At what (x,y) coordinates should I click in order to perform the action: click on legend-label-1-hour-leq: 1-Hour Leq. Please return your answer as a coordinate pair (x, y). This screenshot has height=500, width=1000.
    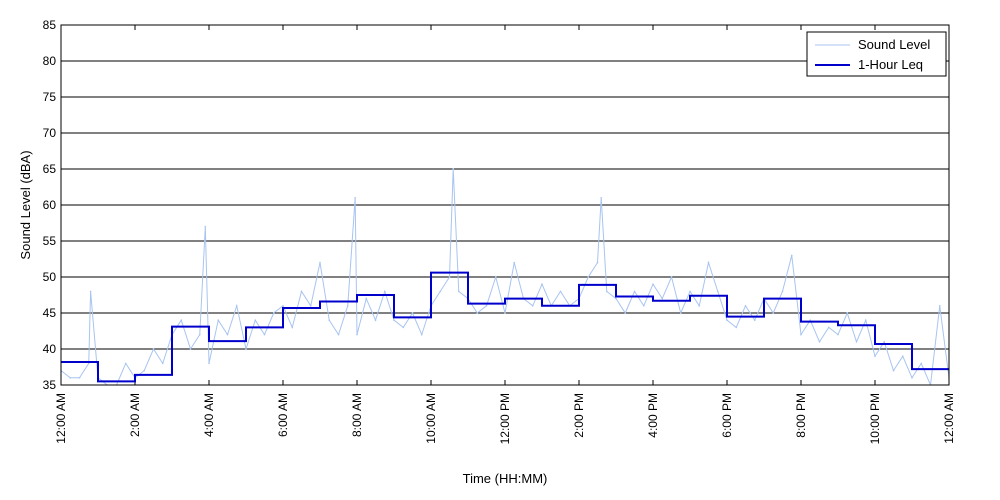
    Looking at the image, I should click on (890, 64).